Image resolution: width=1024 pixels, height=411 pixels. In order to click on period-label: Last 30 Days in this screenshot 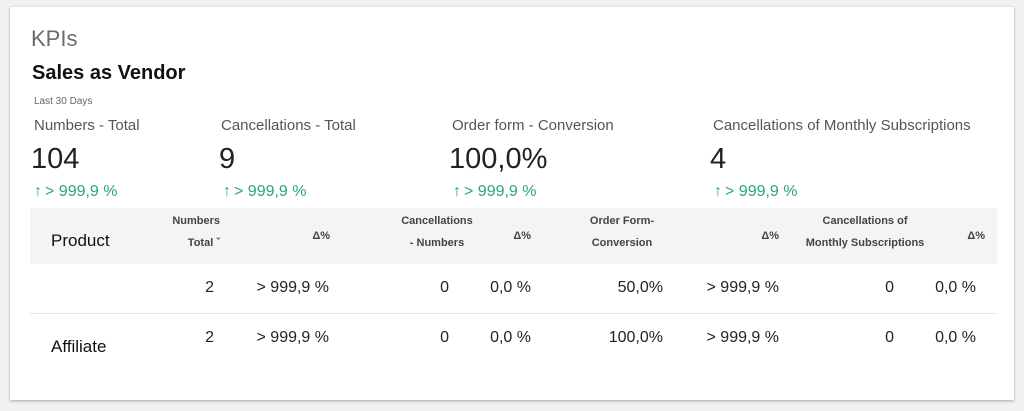, I will do `click(63, 101)`.